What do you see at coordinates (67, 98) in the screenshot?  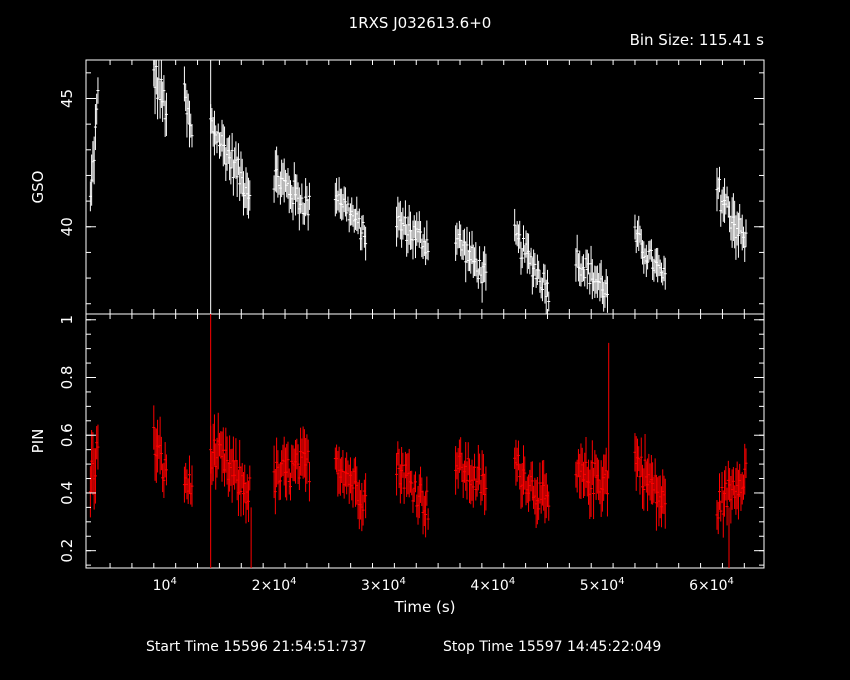 I see `y-tick-label: 45` at bounding box center [67, 98].